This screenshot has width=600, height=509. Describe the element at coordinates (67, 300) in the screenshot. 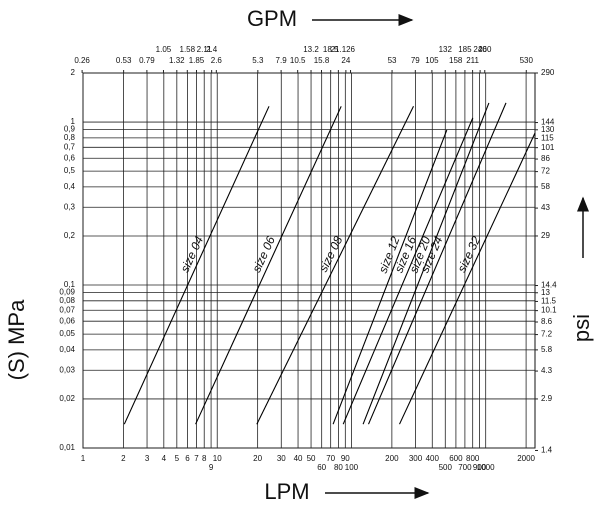

I see `y-tick-label: 0,08` at that location.